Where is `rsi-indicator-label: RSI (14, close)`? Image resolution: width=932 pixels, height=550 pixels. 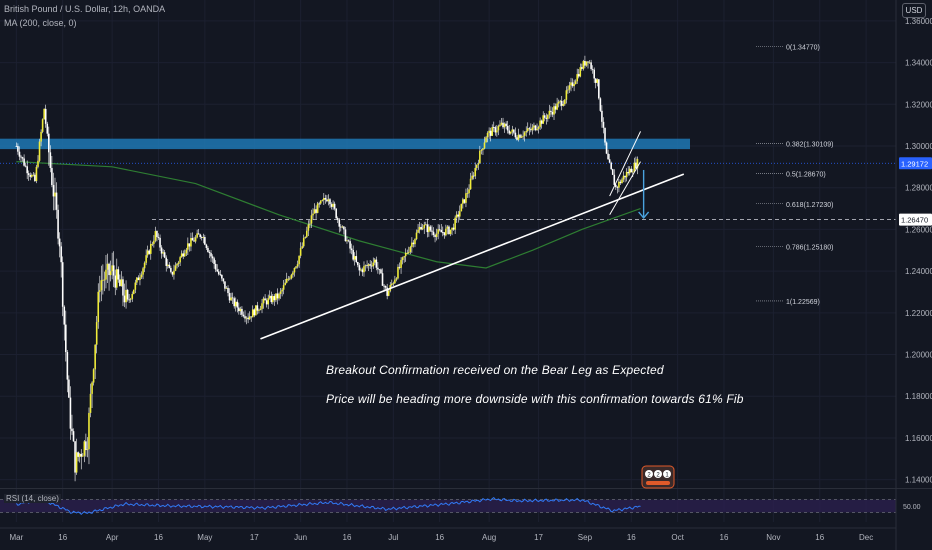
rsi-indicator-label: RSI (14, close) is located at coordinates (32, 498).